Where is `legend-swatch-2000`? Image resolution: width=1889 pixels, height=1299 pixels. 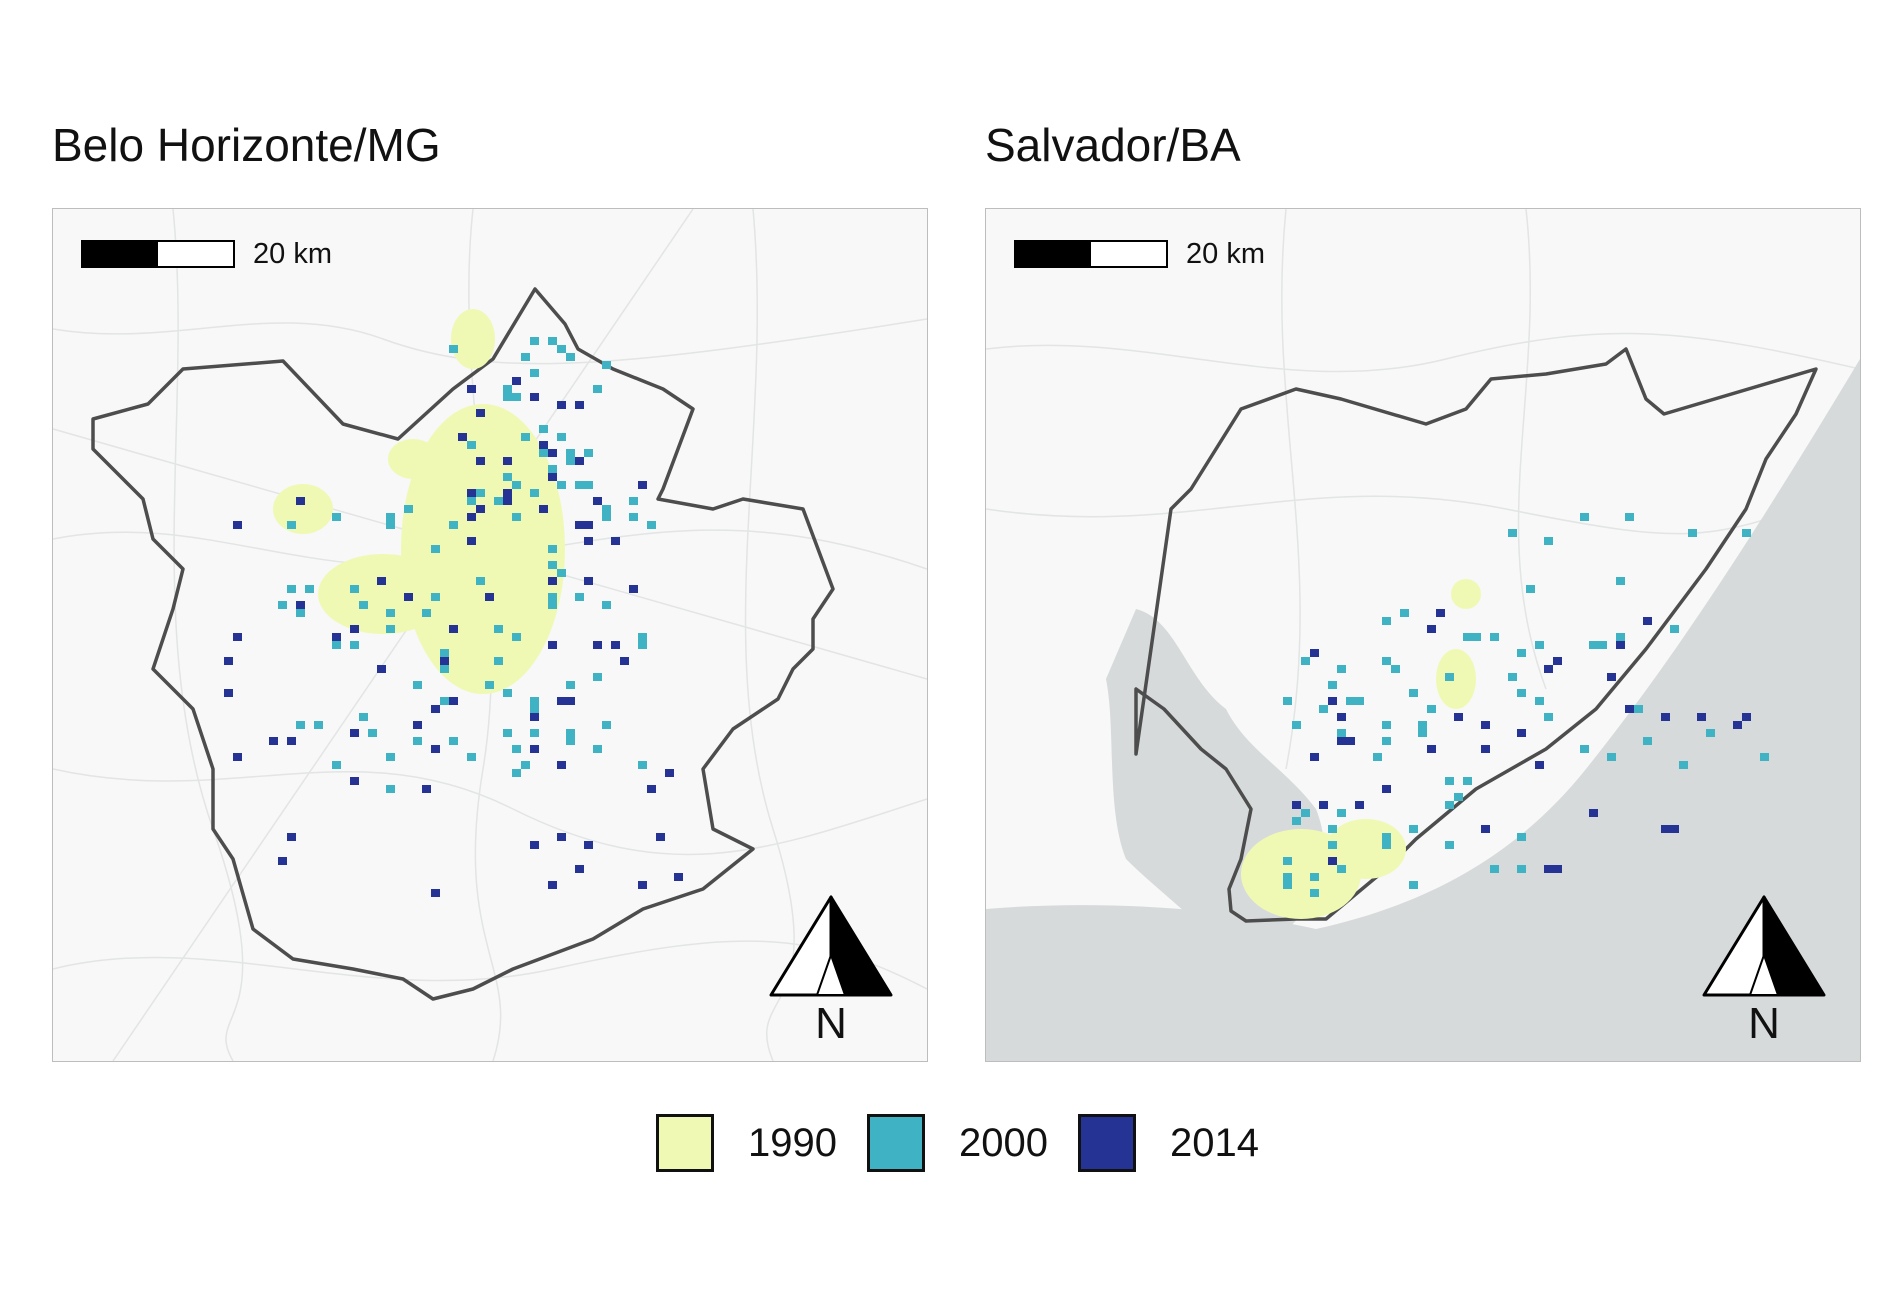 legend-swatch-2000 is located at coordinates (895, 1143).